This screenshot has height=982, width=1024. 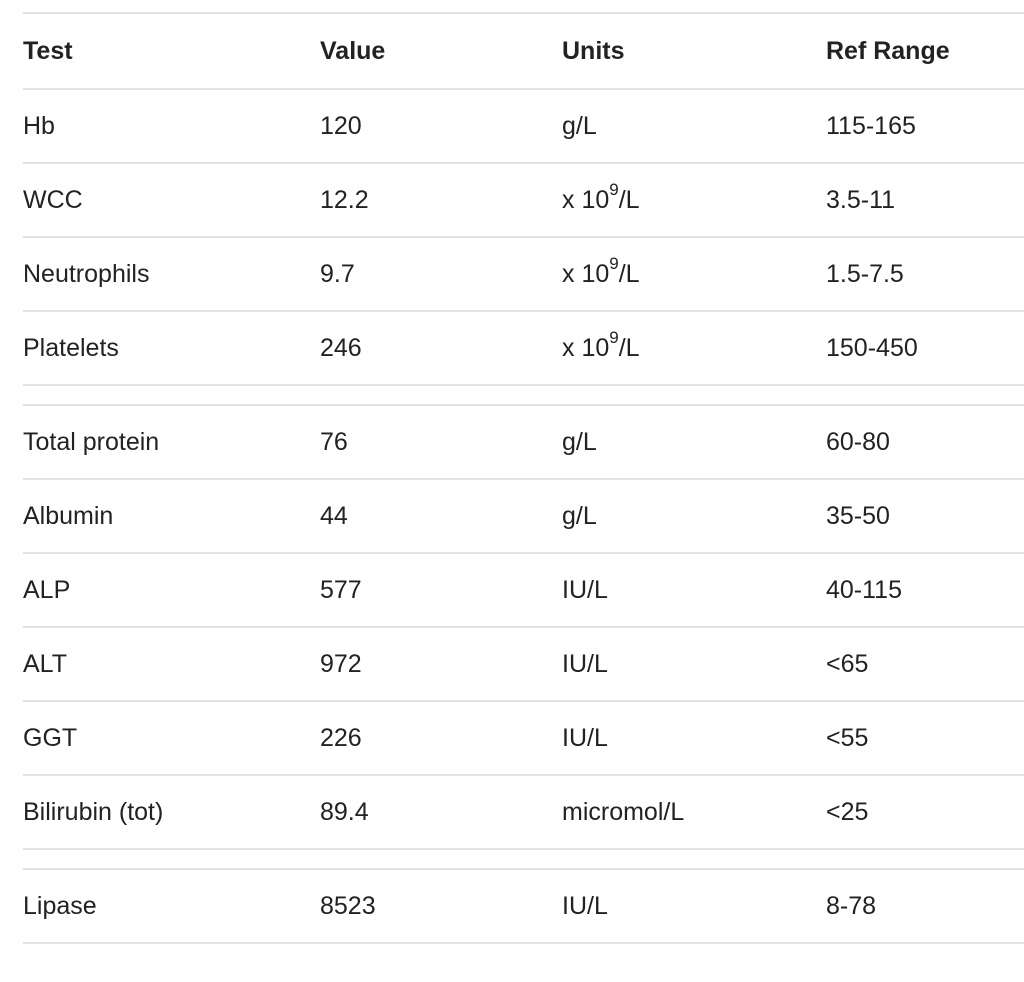 I want to click on cell-ref-range: 35-50, so click(x=858, y=515).